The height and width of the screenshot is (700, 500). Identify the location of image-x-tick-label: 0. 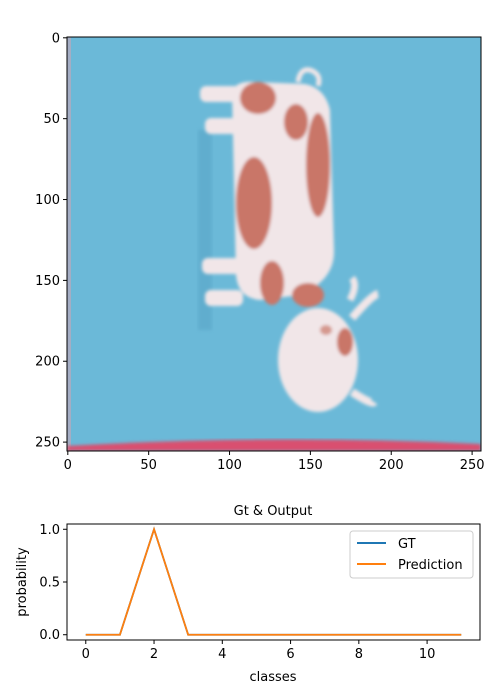
(68, 464).